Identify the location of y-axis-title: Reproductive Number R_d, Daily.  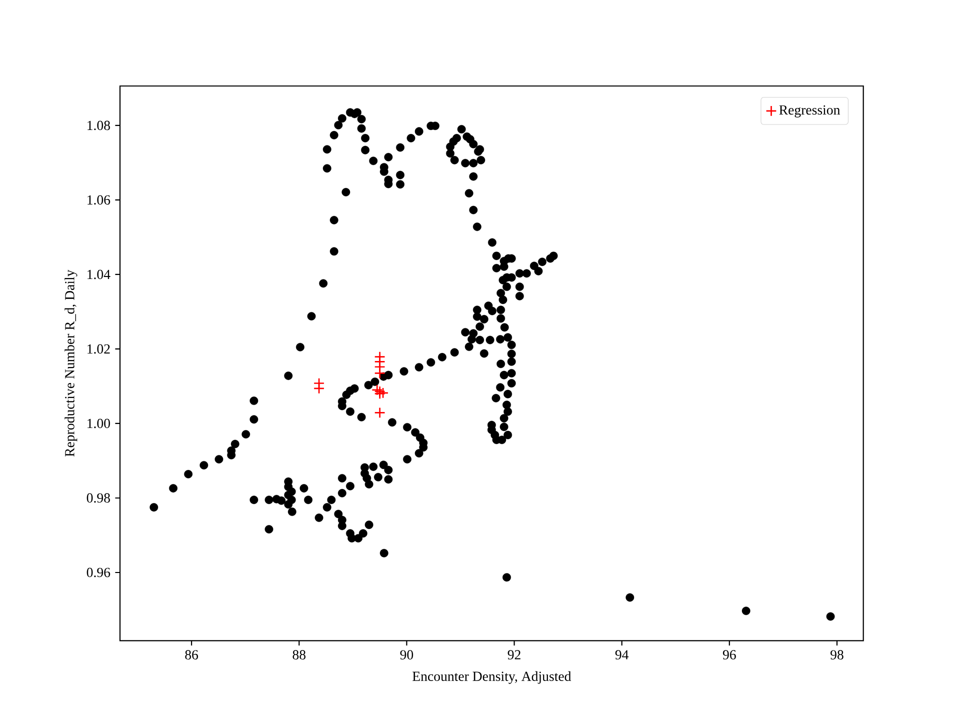
(71, 363).